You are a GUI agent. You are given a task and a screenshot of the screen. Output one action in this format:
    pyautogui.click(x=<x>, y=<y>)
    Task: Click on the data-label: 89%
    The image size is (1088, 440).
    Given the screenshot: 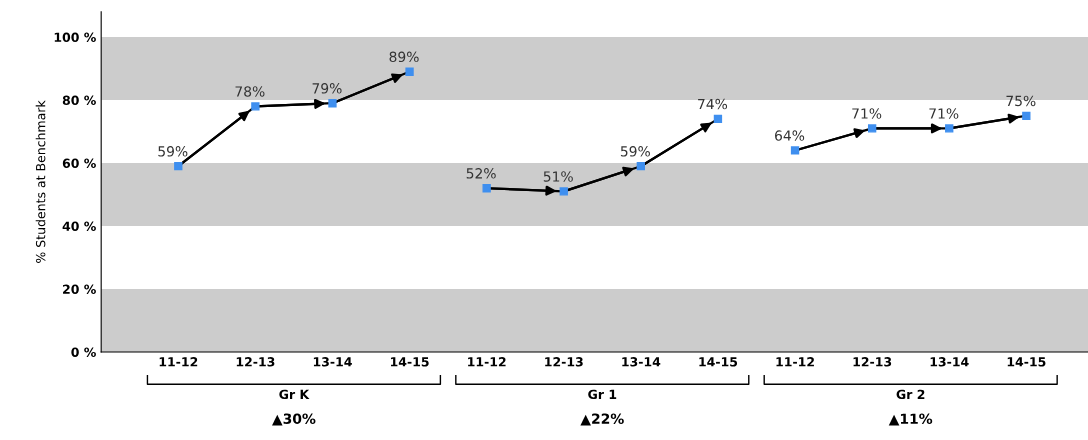 What is the action you would take?
    pyautogui.click(x=404, y=57)
    